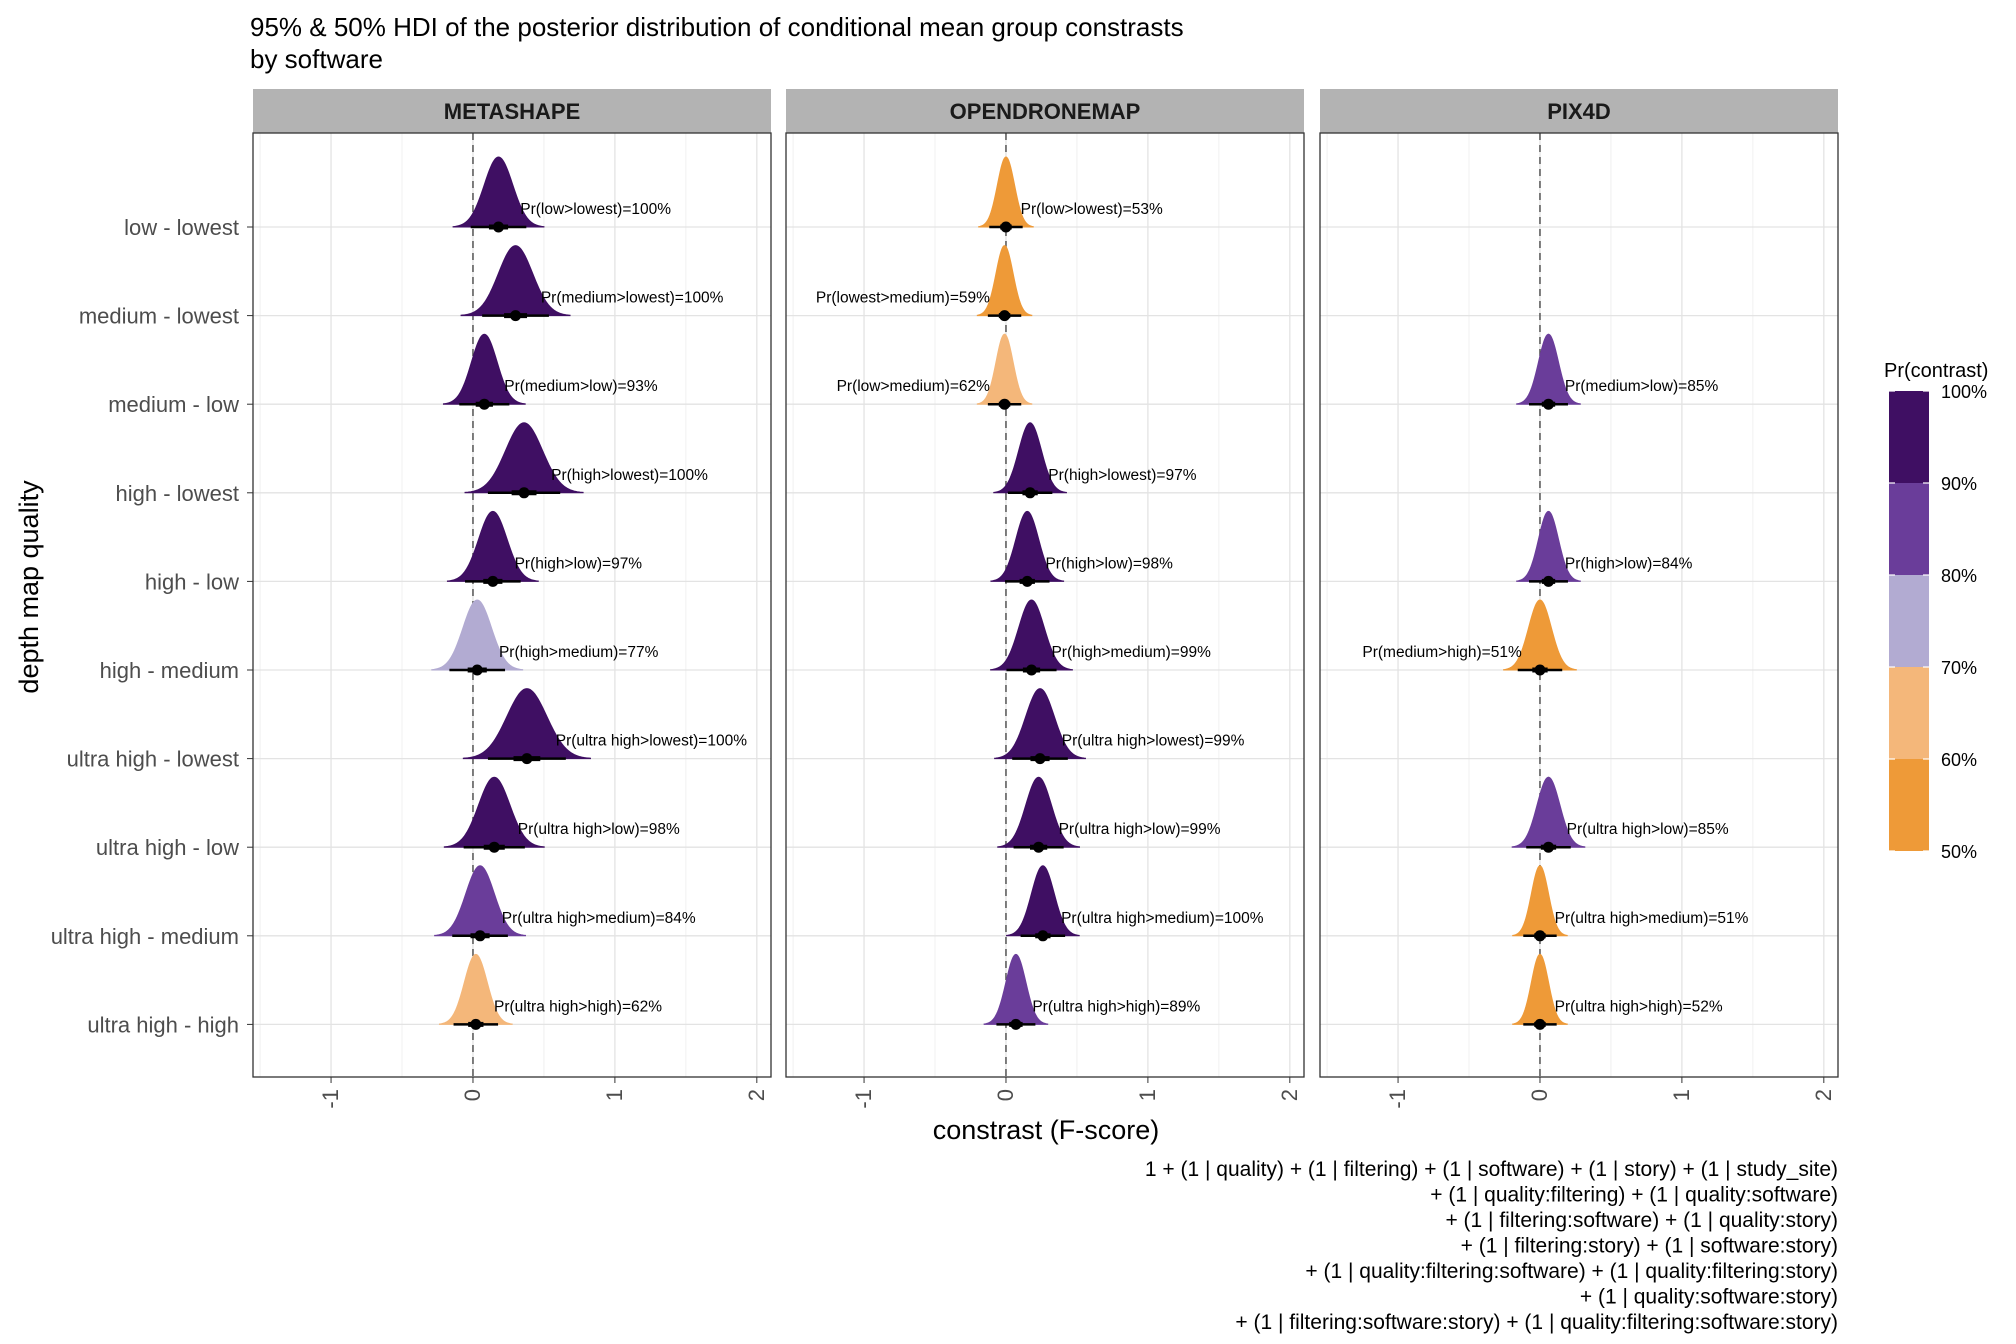  Describe the element at coordinates (159, 316) in the screenshot. I see `y-tick-label-medium-lowest: medium - lowest` at that location.